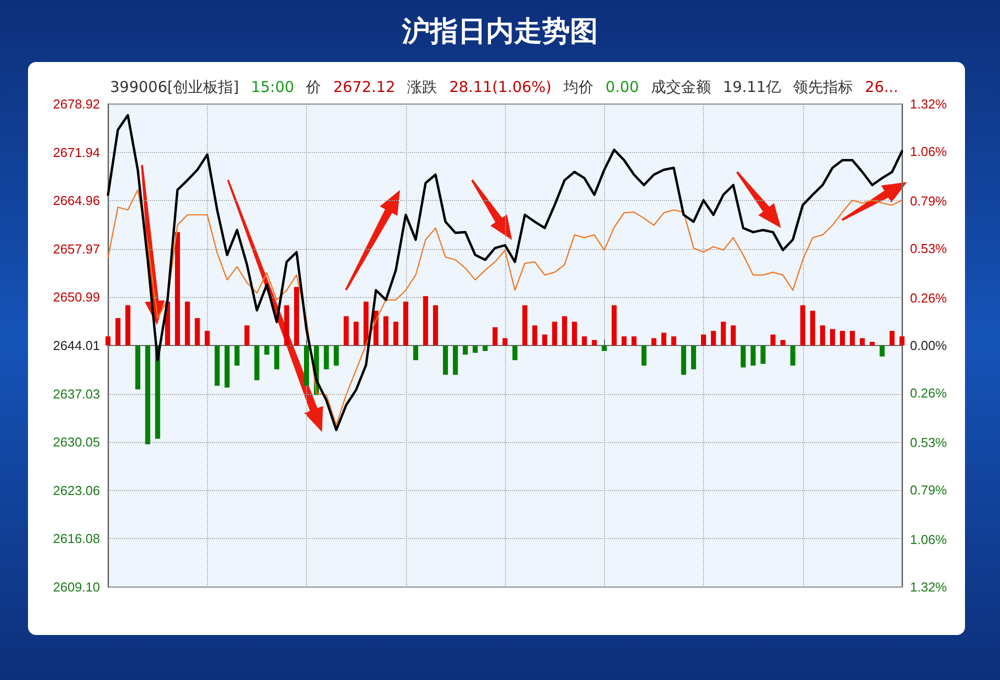 Image resolution: width=1000 pixels, height=680 pixels. What do you see at coordinates (500, 87) in the screenshot?
I see `text: 28.11(1.06%)` at bounding box center [500, 87].